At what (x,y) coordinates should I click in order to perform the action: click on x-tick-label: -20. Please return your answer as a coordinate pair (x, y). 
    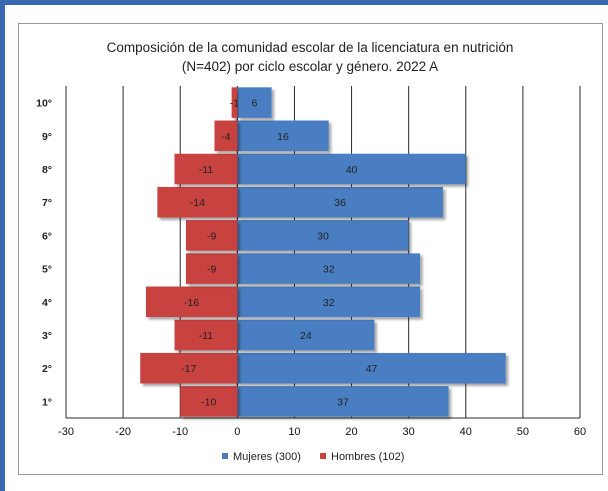
    Looking at the image, I should click on (123, 432).